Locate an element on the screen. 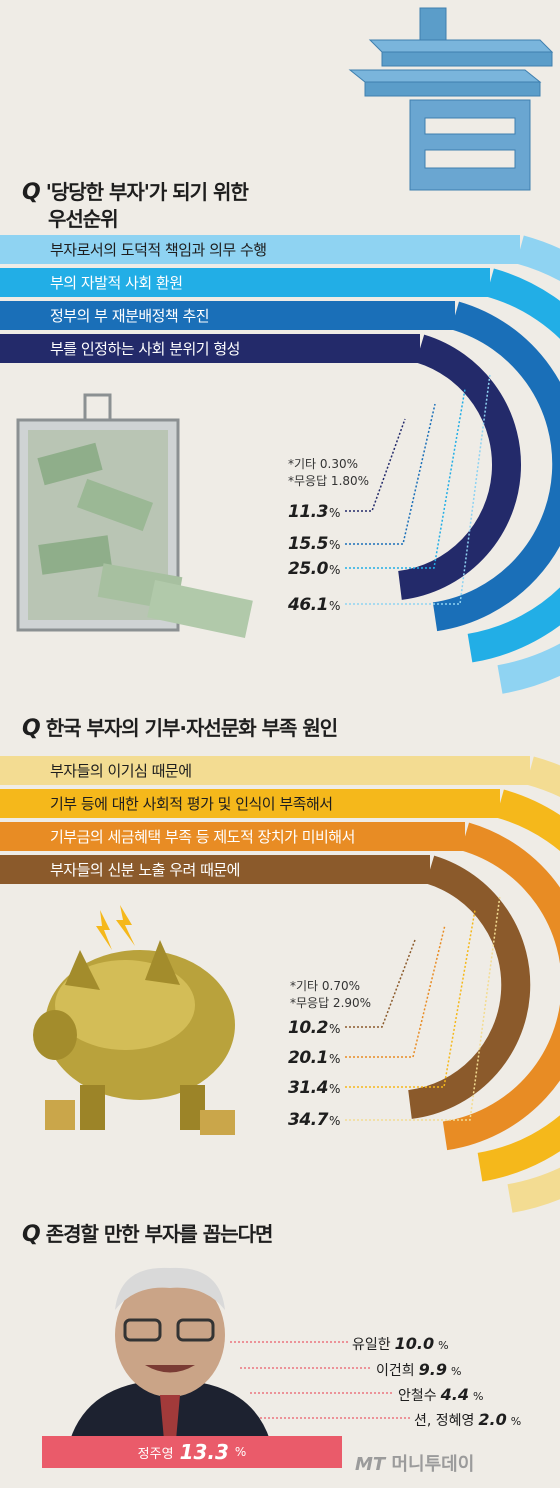  section2-title-text: 한국 부자의 기부·자선문화 부족 원인 is located at coordinates (191, 728).